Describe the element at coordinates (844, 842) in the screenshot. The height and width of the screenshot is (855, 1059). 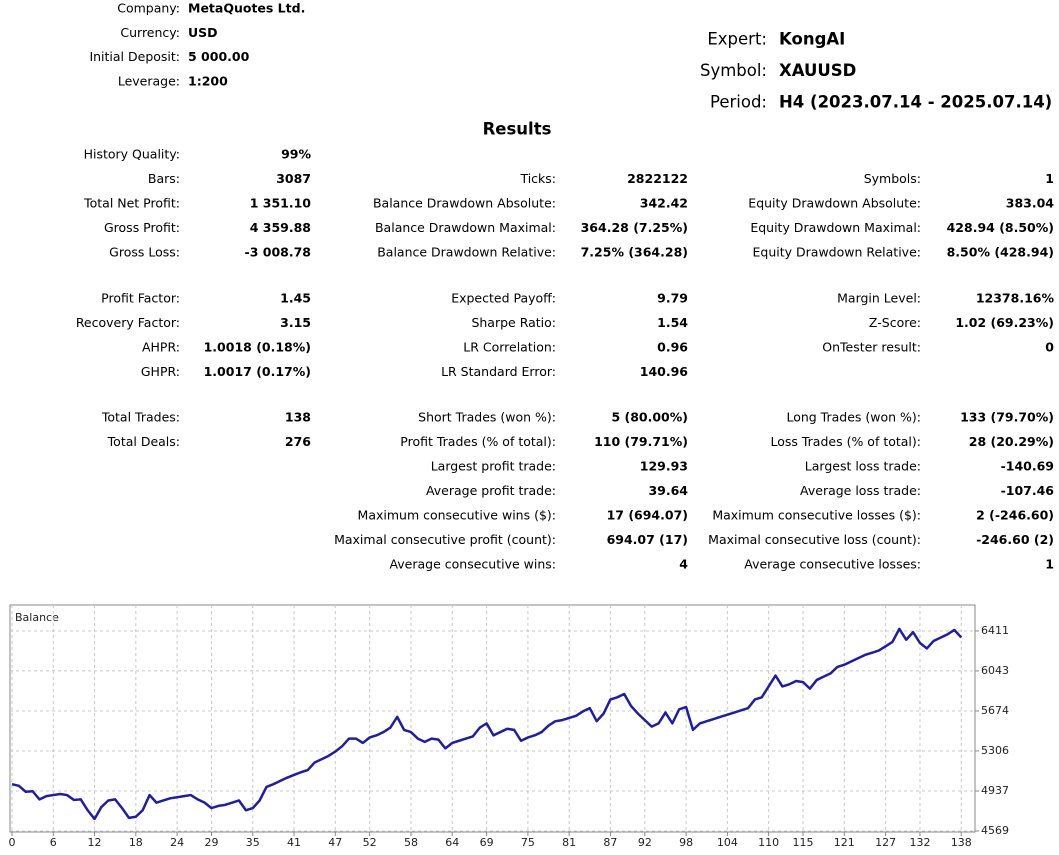
I see `x-tick-label: 121` at that location.